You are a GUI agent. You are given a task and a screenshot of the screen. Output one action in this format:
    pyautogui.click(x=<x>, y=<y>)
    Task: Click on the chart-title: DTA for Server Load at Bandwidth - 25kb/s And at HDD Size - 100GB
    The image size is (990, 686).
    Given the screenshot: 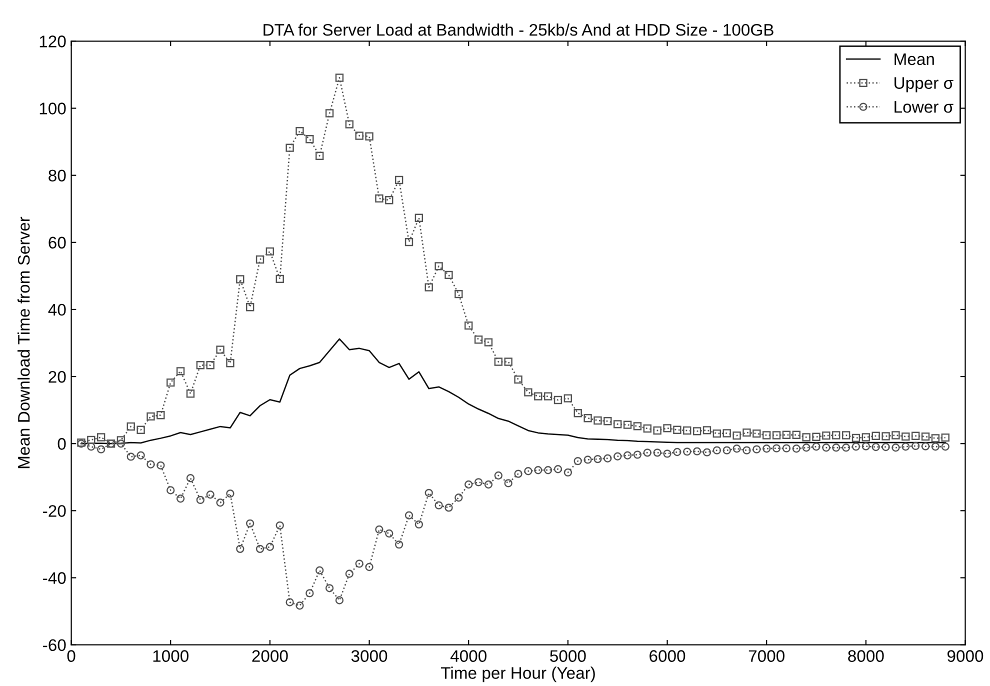 What is the action you would take?
    pyautogui.click(x=519, y=30)
    